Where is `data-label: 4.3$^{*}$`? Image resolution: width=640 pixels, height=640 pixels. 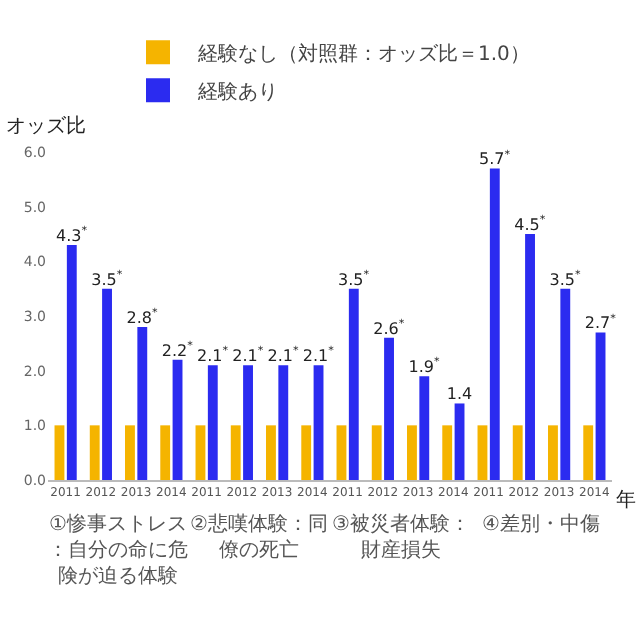 data-label: 4.3$^{*}$ is located at coordinates (72, 234).